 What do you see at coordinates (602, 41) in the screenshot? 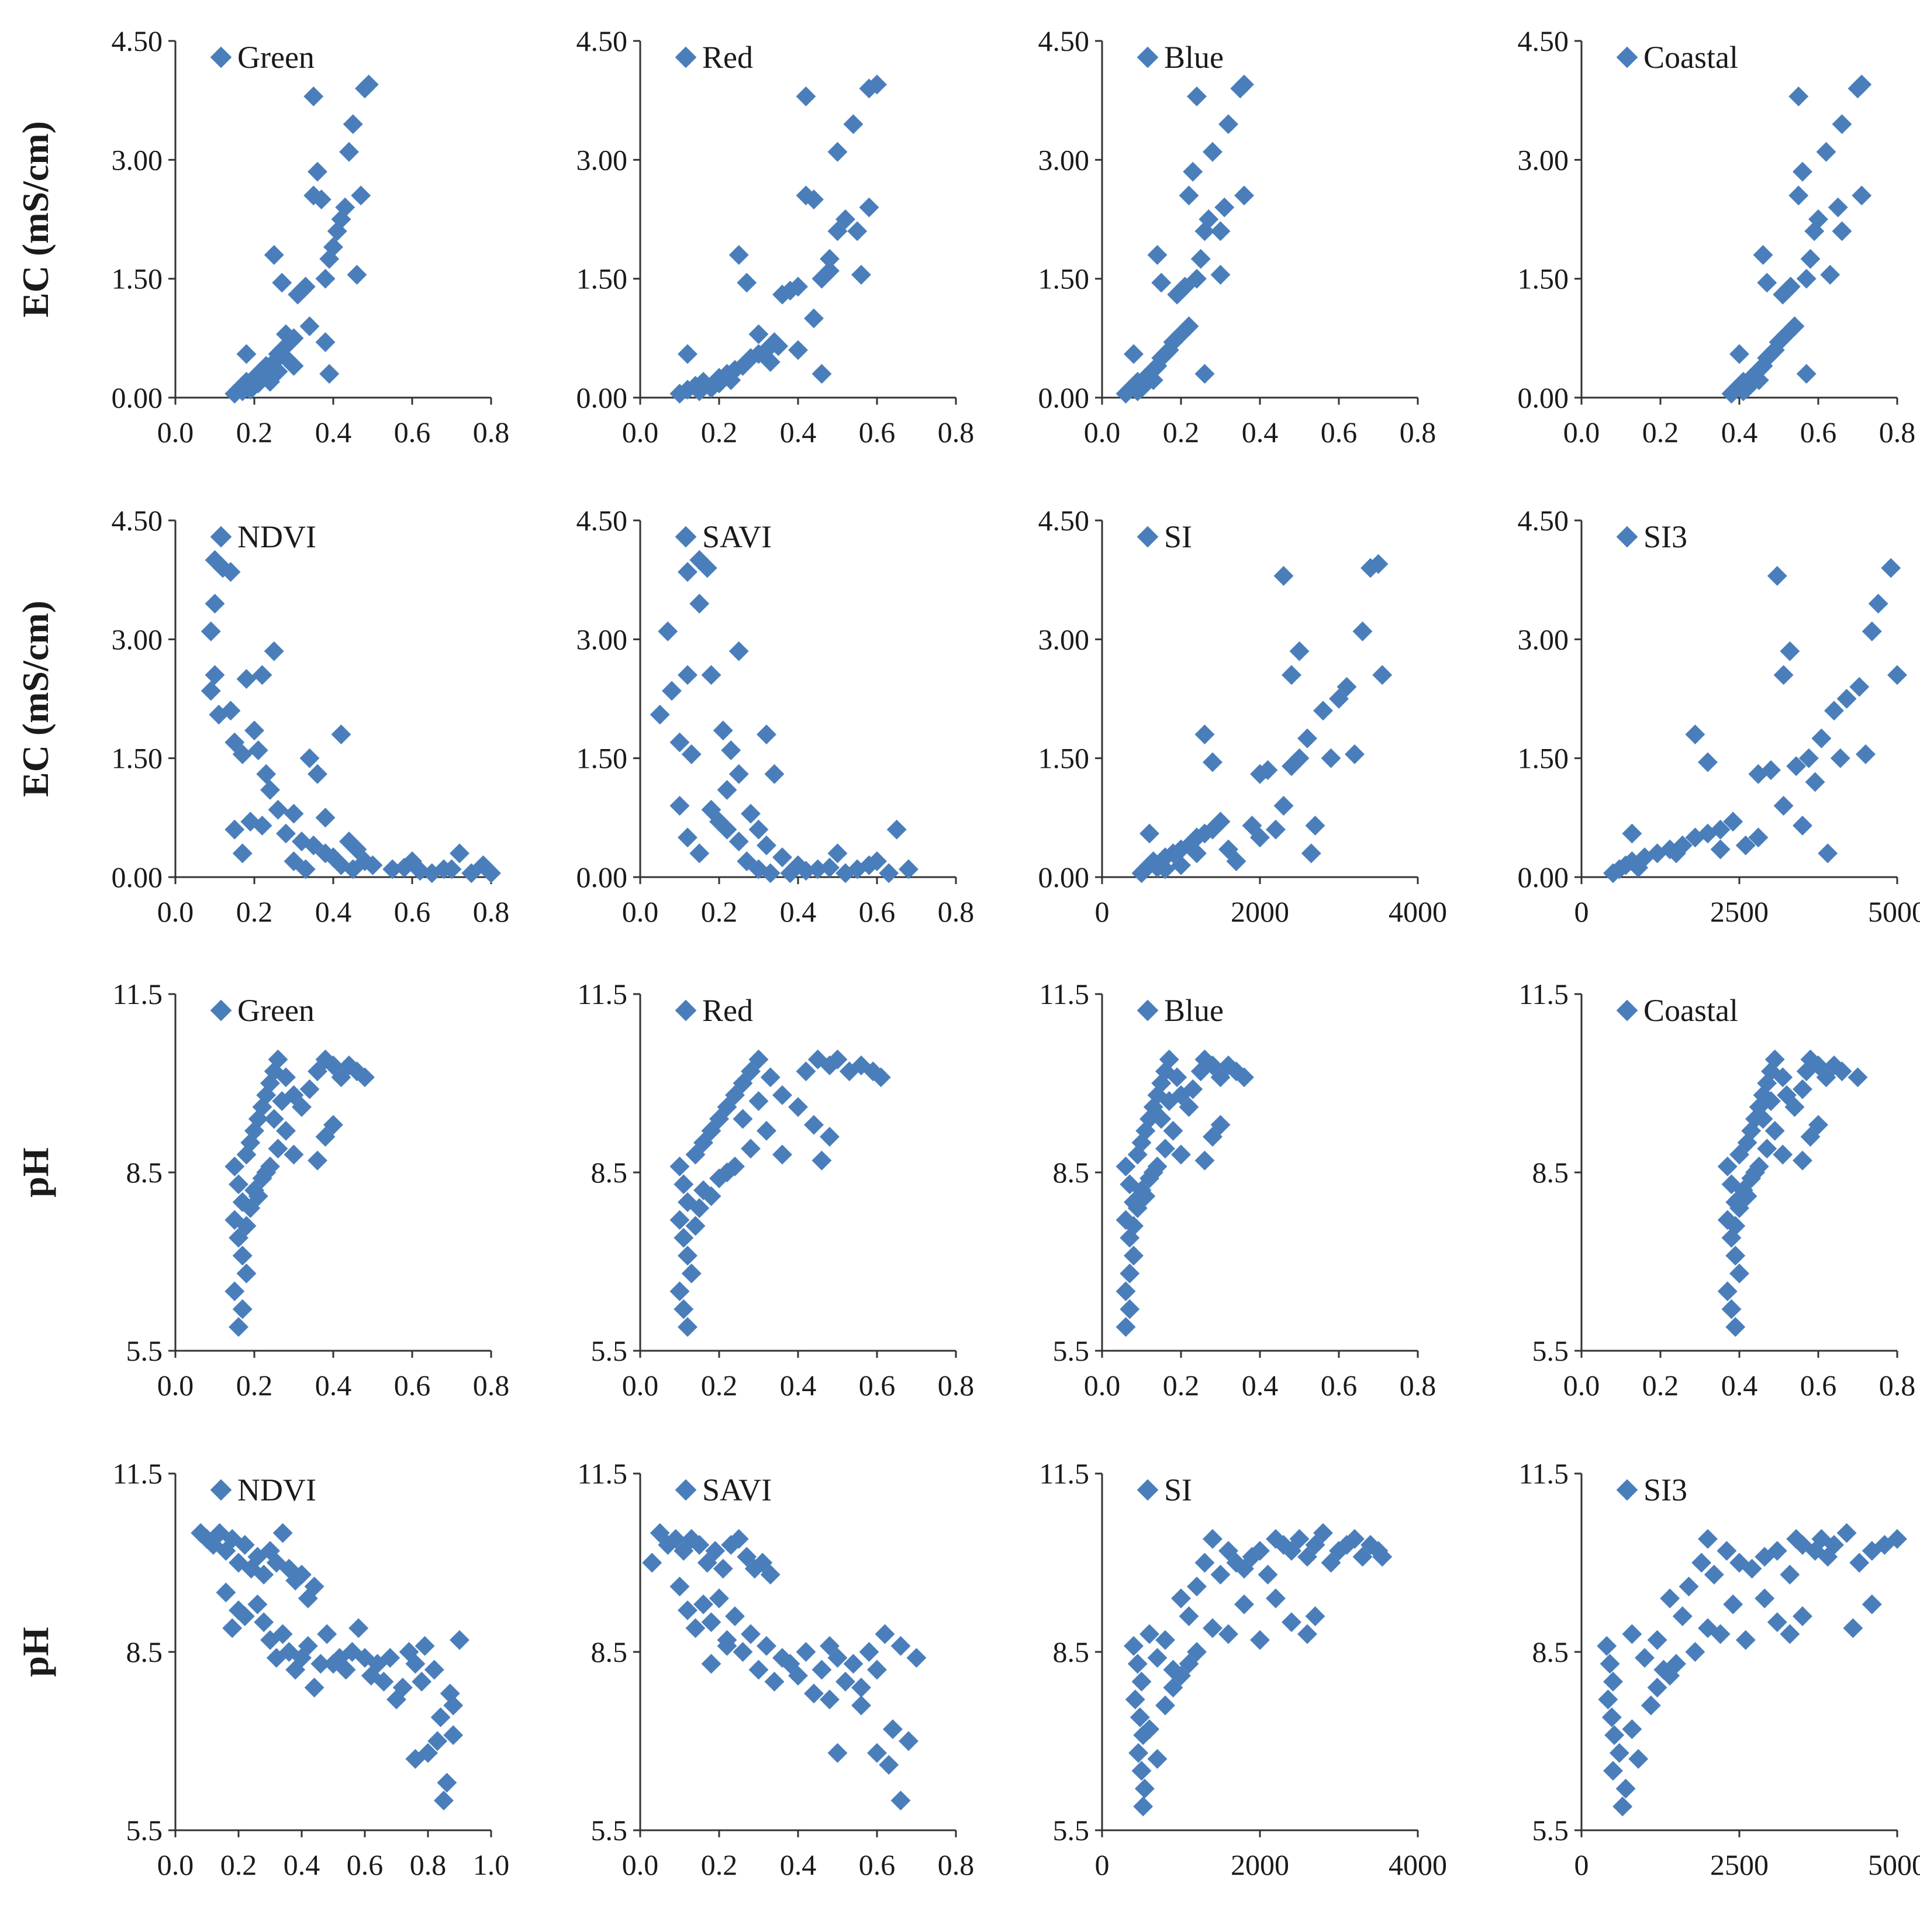
I see `y-tick-label: 4.50` at bounding box center [602, 41].